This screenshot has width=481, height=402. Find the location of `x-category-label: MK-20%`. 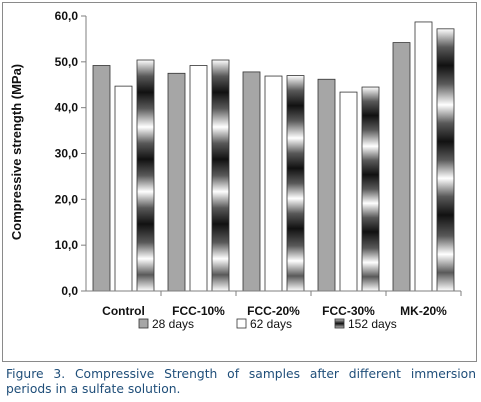

x-category-label: MK-20% is located at coordinates (423, 311).